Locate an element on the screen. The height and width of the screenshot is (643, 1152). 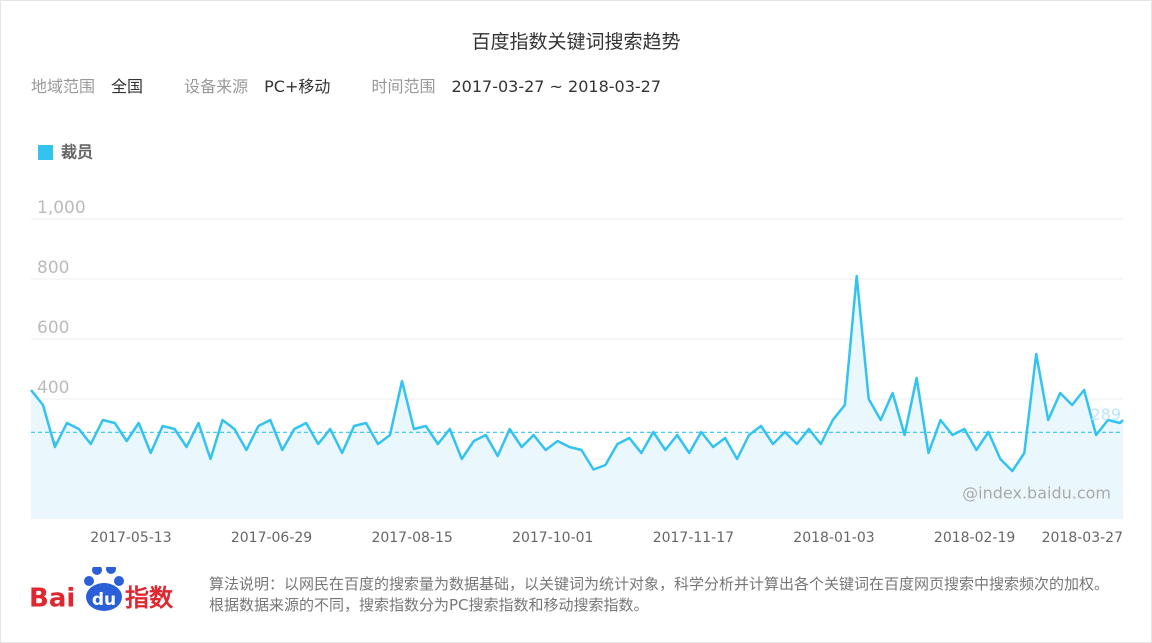
logo-graphic: Bai du 指数 is located at coordinates (101, 590).